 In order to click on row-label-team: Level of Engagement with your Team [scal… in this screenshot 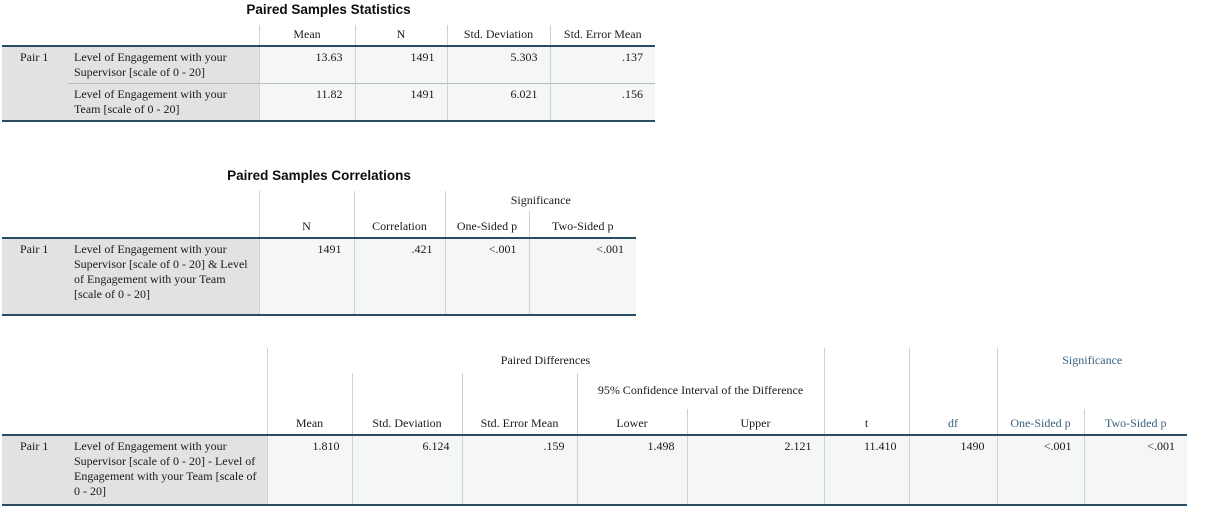, I will do `click(163, 102)`.